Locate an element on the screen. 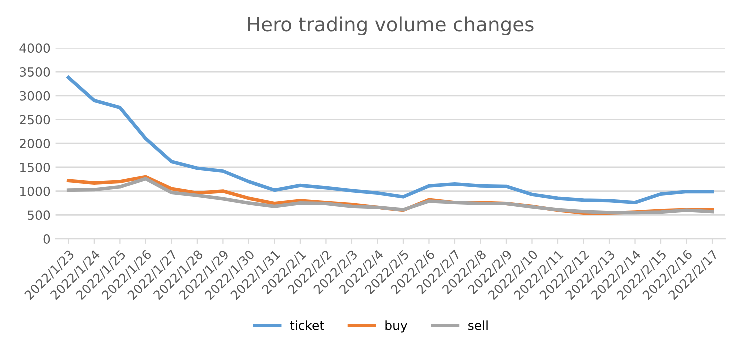 Image resolution: width=744 pixels, height=344 pixels. legend-label: buy is located at coordinates (397, 326).